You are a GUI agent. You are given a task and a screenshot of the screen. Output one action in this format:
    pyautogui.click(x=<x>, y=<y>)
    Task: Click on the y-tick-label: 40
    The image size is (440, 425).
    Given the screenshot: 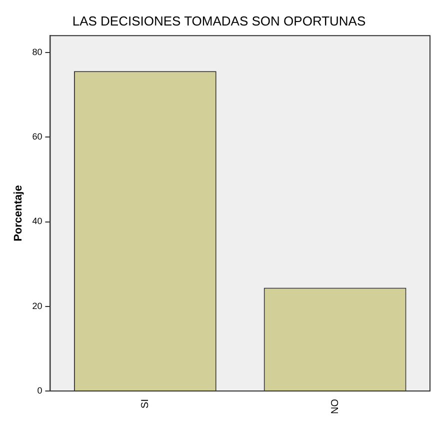 What is the action you would take?
    pyautogui.click(x=37, y=221)
    